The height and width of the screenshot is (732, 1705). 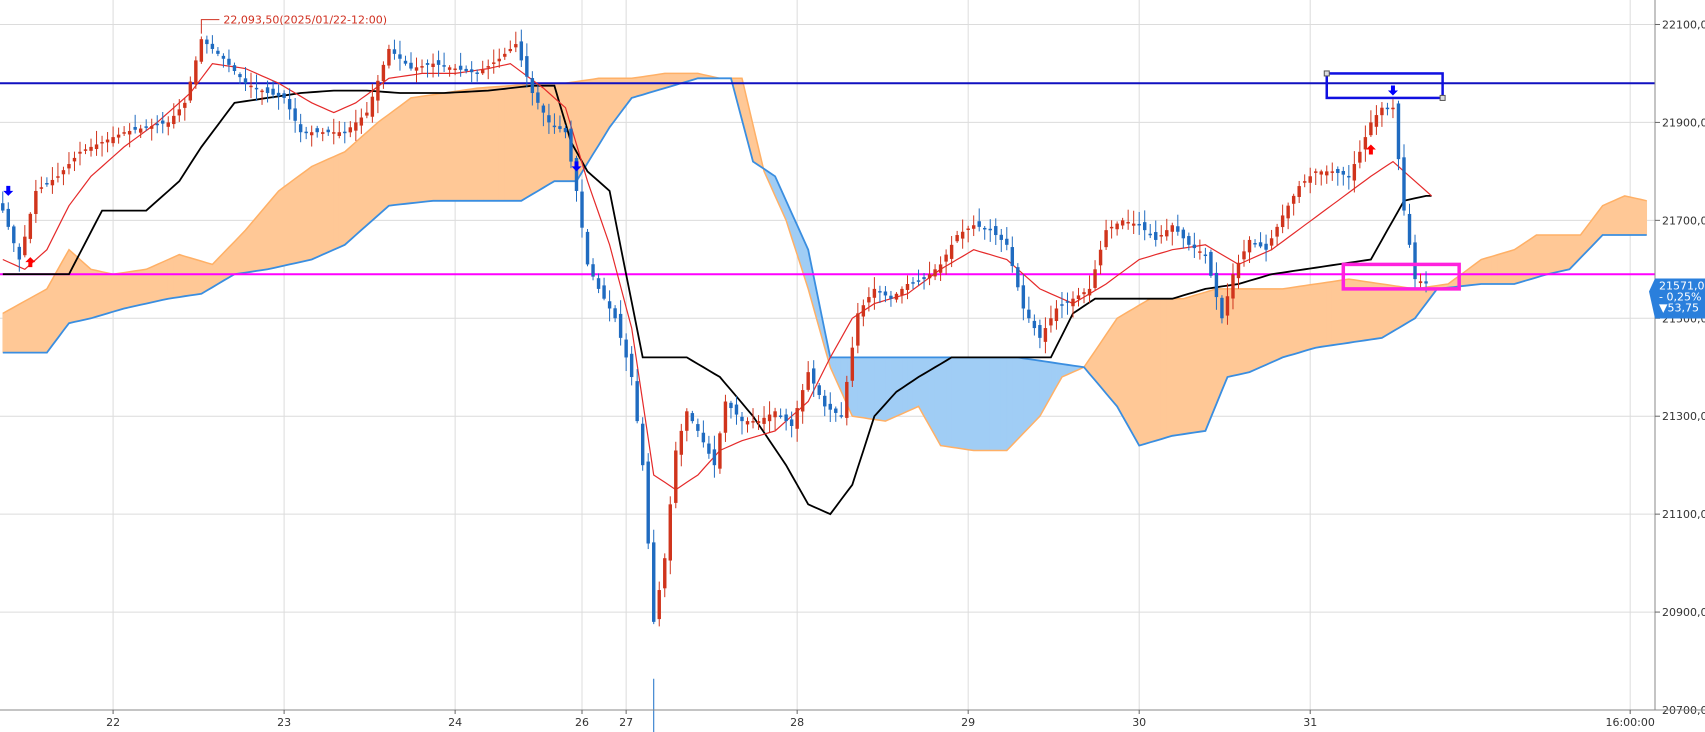 What do you see at coordinates (30, 262) in the screenshot?
I see `buy-signal-arrow-icon` at bounding box center [30, 262].